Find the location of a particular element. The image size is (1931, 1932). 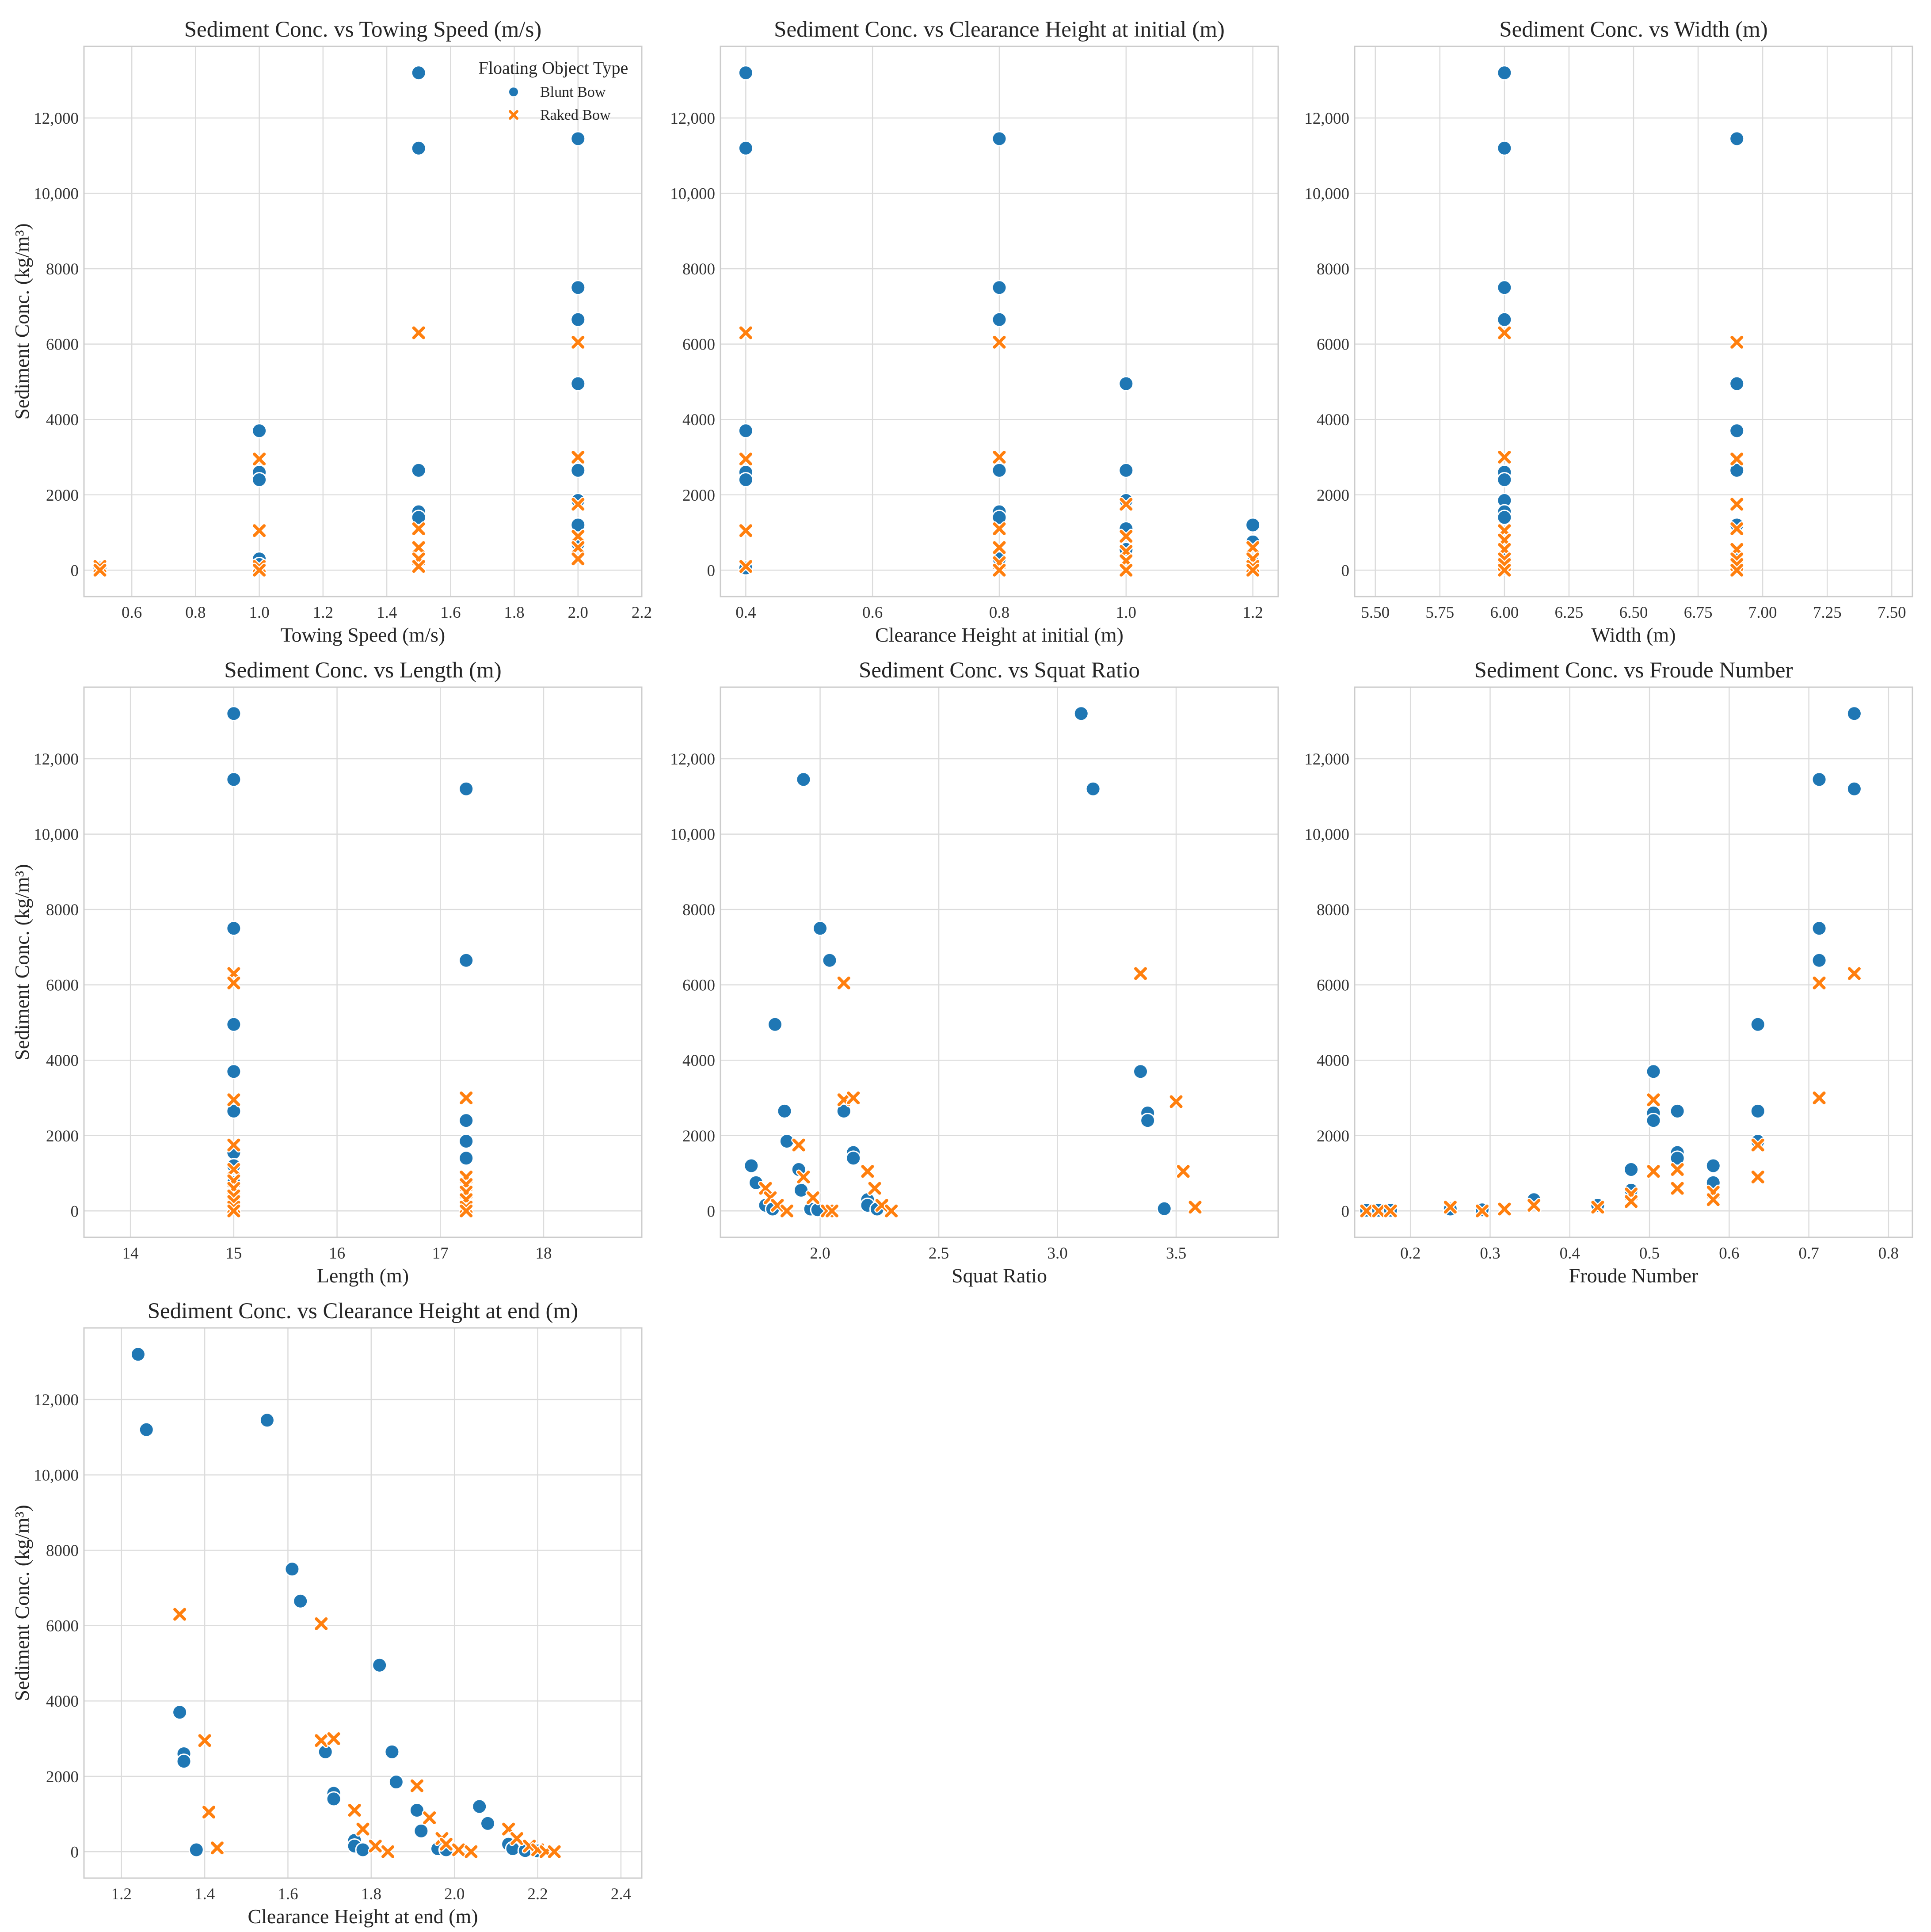

x-tick-label: 1.8 is located at coordinates (371, 1894).